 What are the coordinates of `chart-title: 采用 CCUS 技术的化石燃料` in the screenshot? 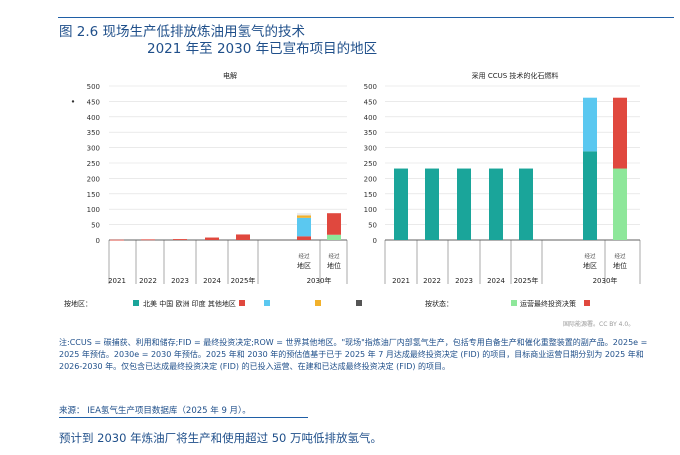 It's located at (515, 75).